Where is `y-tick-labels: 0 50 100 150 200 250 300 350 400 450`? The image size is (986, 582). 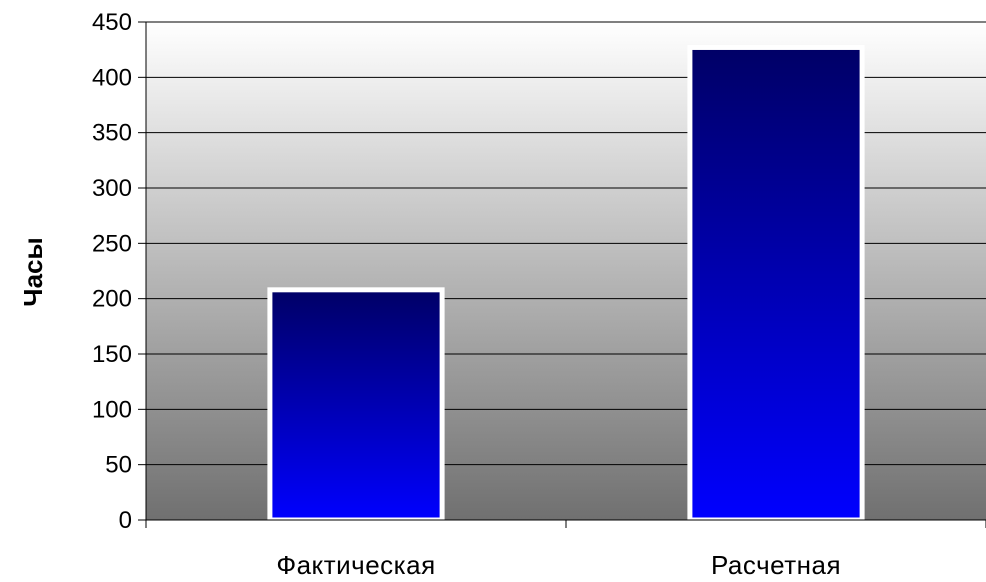 y-tick-labels: 0 50 100 150 200 250 300 350 400 450 is located at coordinates (112, 271).